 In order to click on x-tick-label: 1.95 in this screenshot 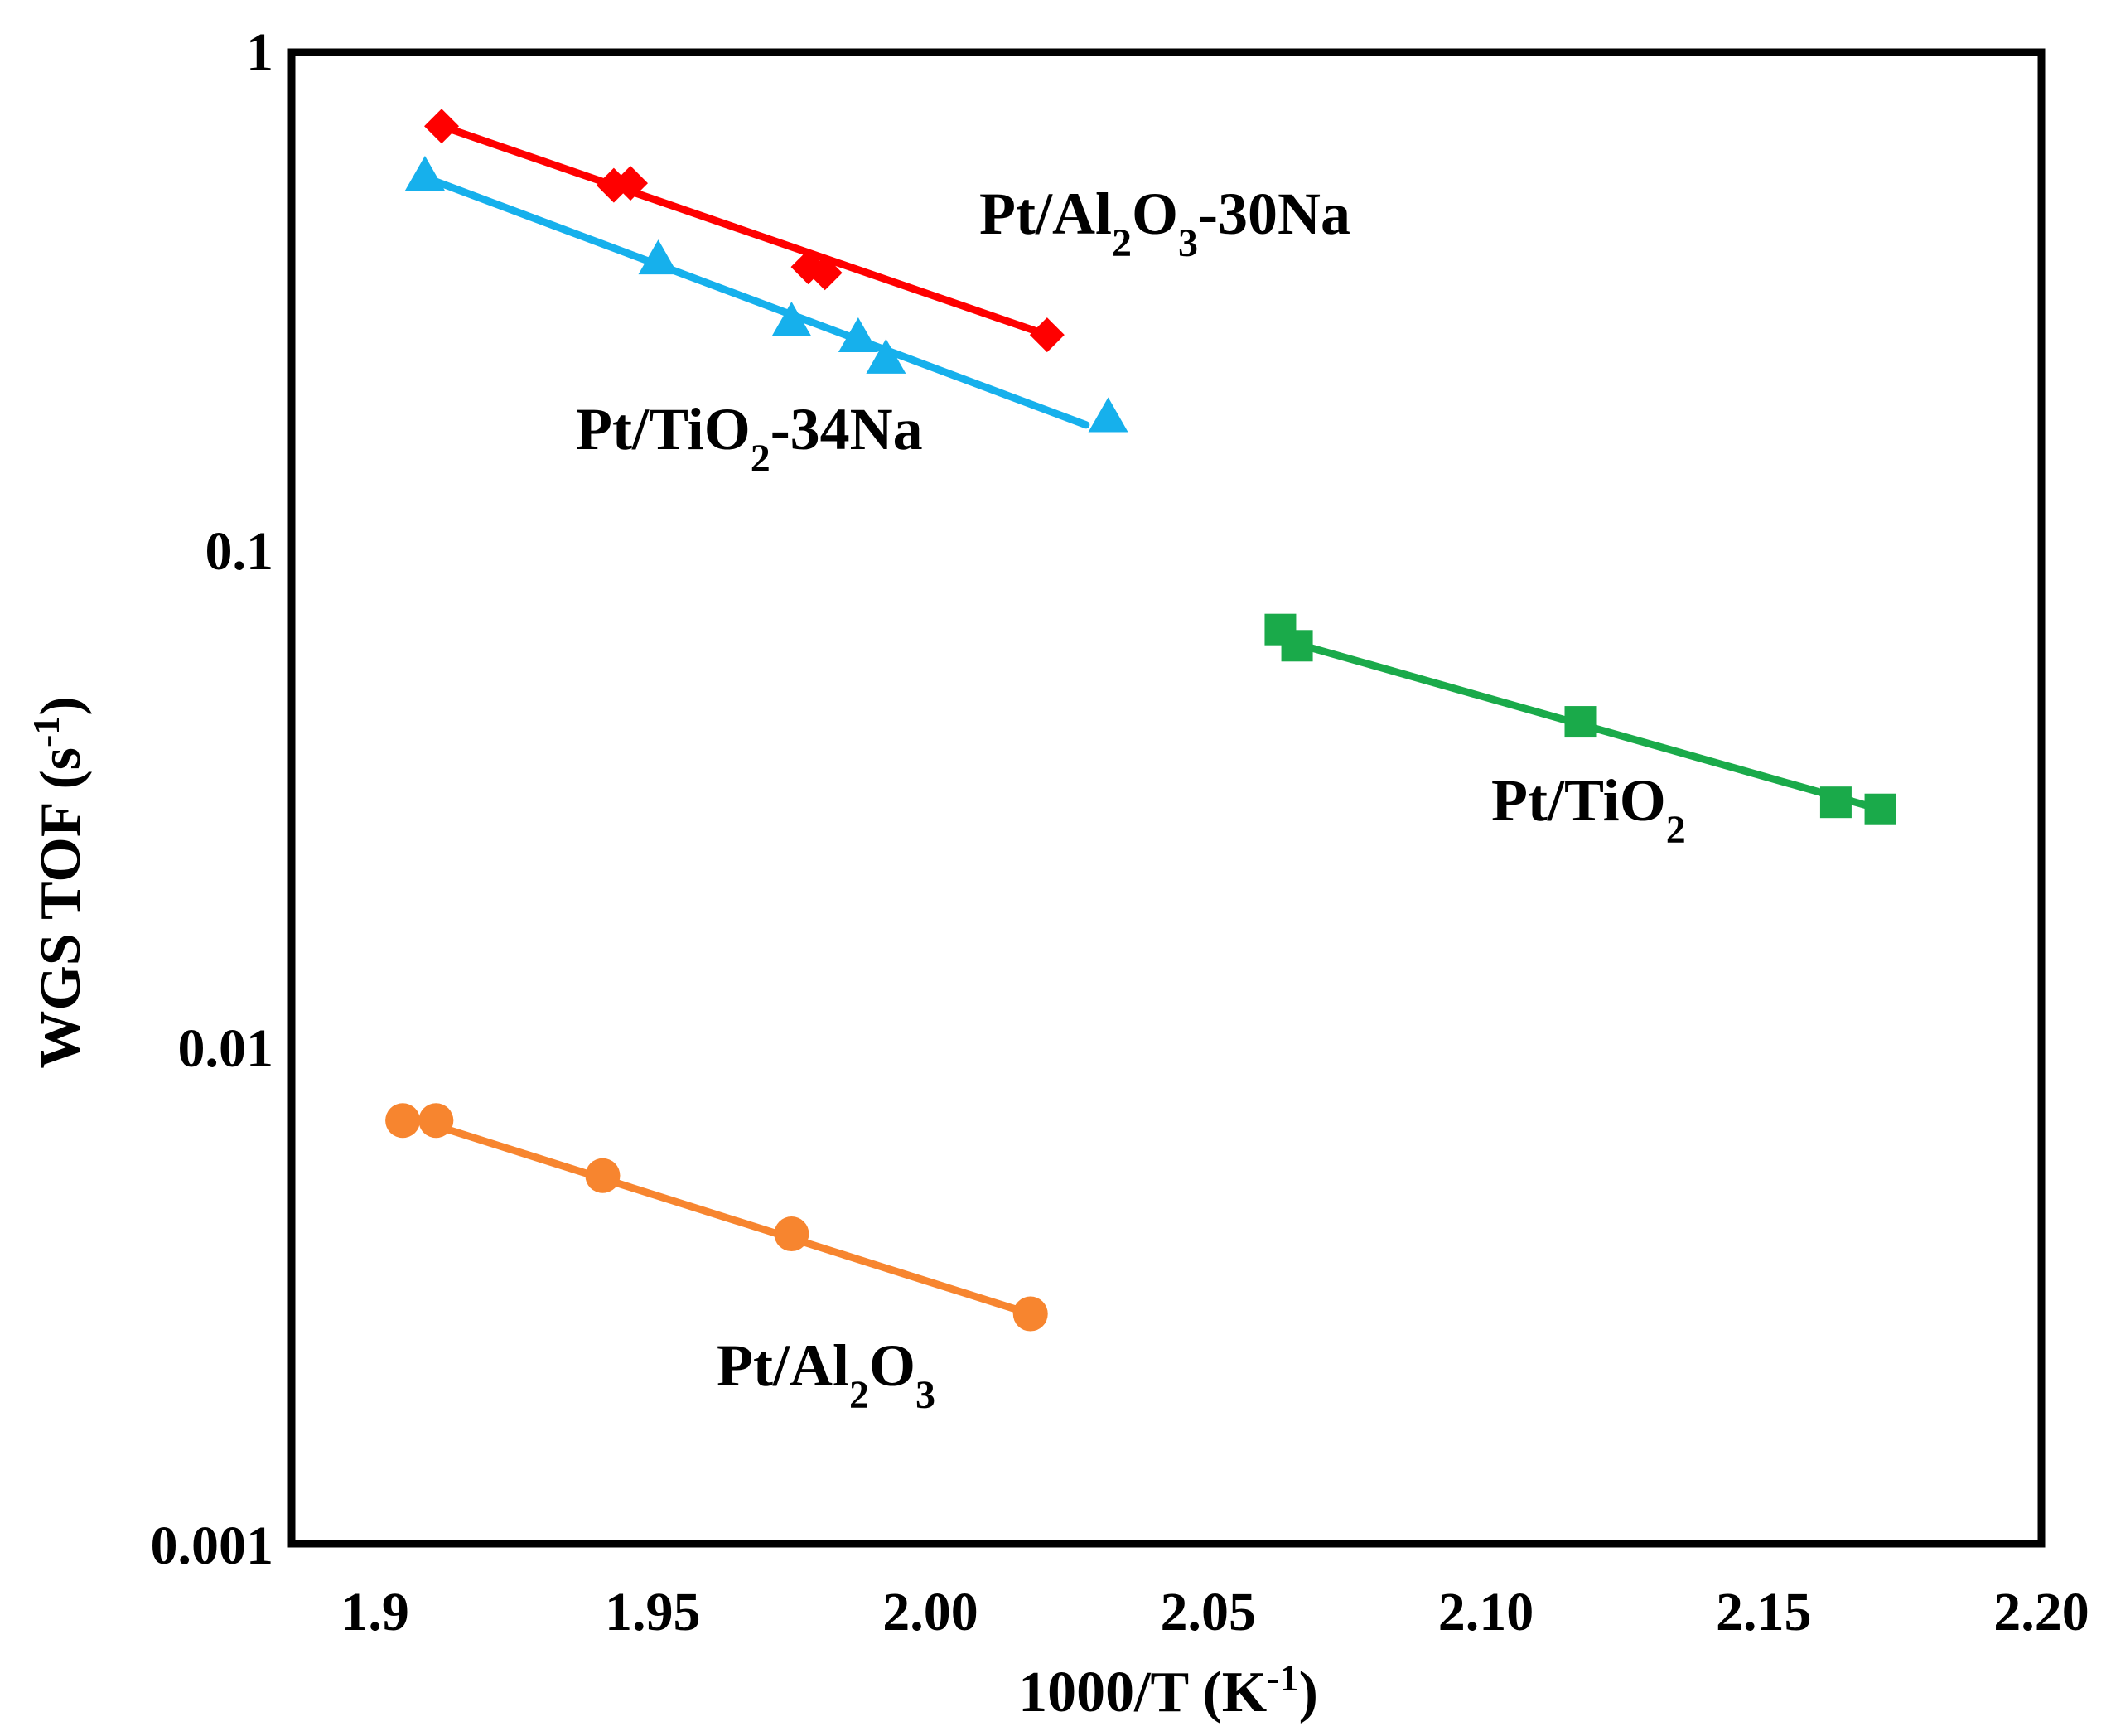, I will do `click(653, 1612)`.